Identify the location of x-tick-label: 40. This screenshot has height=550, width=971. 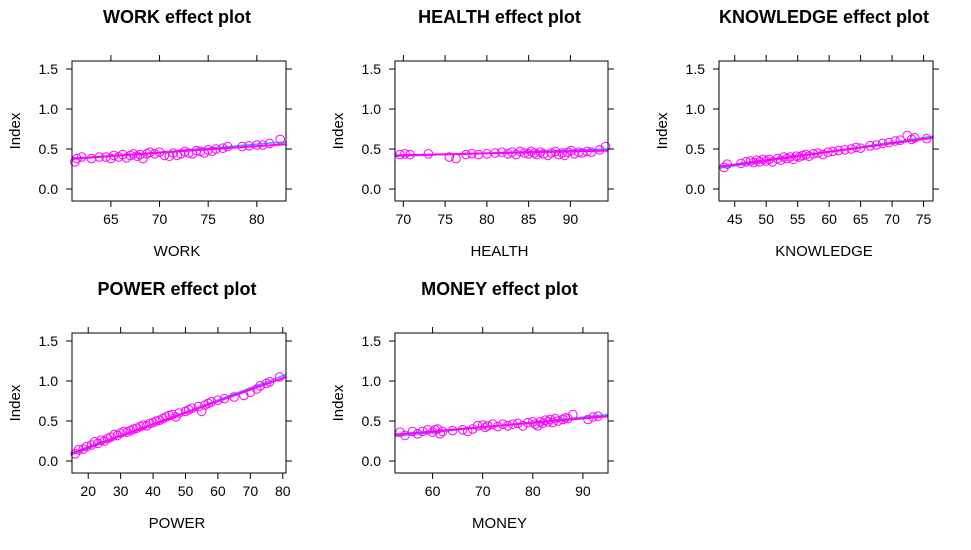
(153, 491).